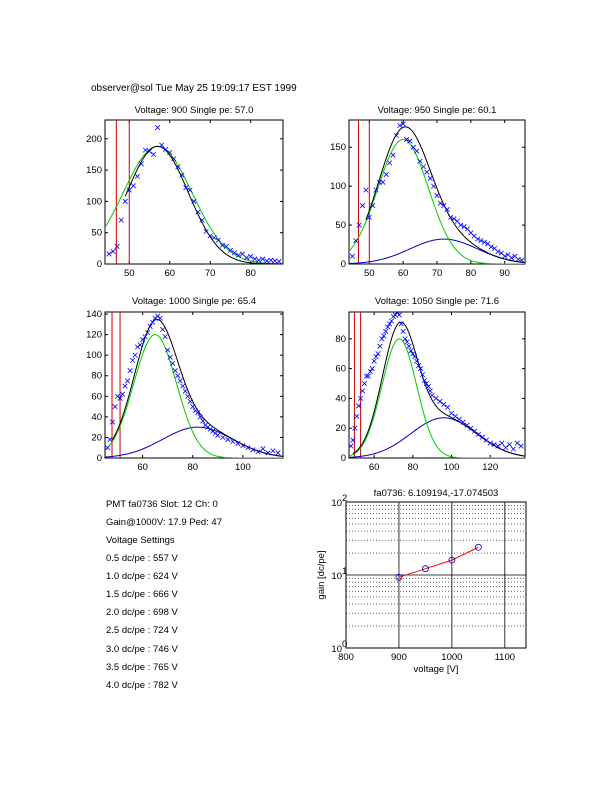 Image resolution: width=612 pixels, height=792 pixels. What do you see at coordinates (436, 493) in the screenshot?
I see `gain-plot-title: fa0736: 6.109194,-17.074503` at bounding box center [436, 493].